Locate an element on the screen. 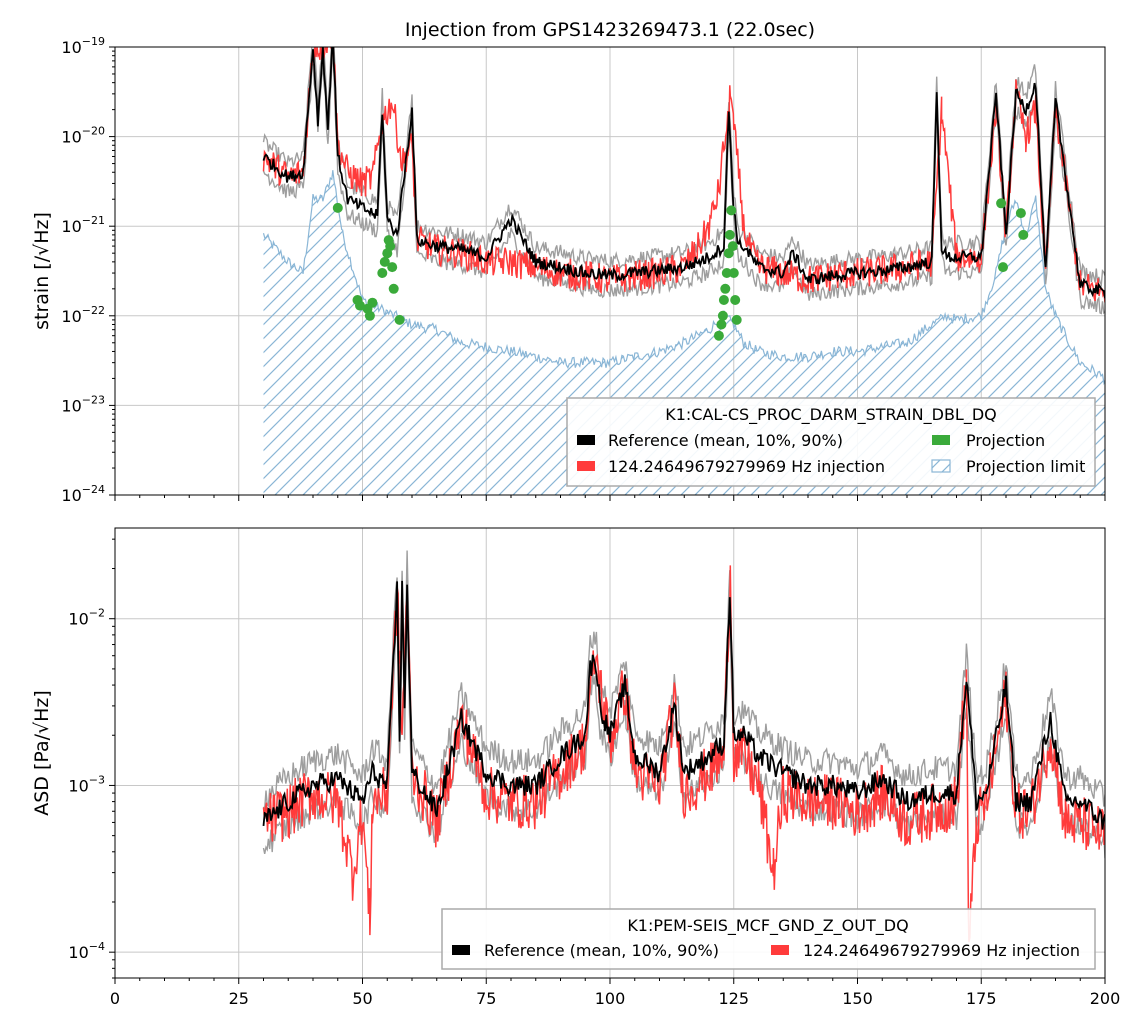 The width and height of the screenshot is (1142, 1028). asd-legend-label-injection: 124.24649679279969 Hz injection is located at coordinates (941, 950).